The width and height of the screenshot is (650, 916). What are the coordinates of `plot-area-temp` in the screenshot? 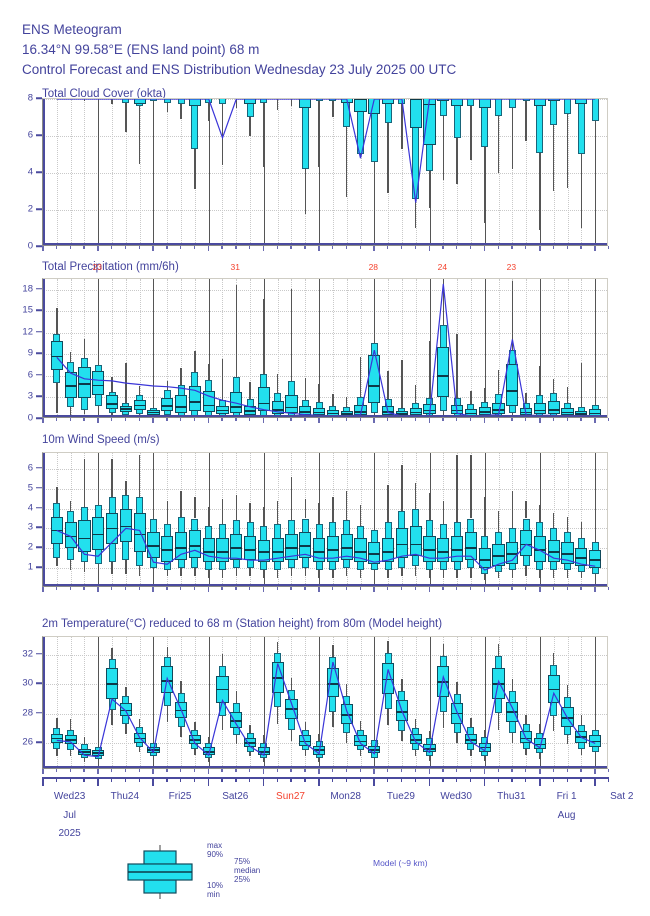 It's located at (325, 702).